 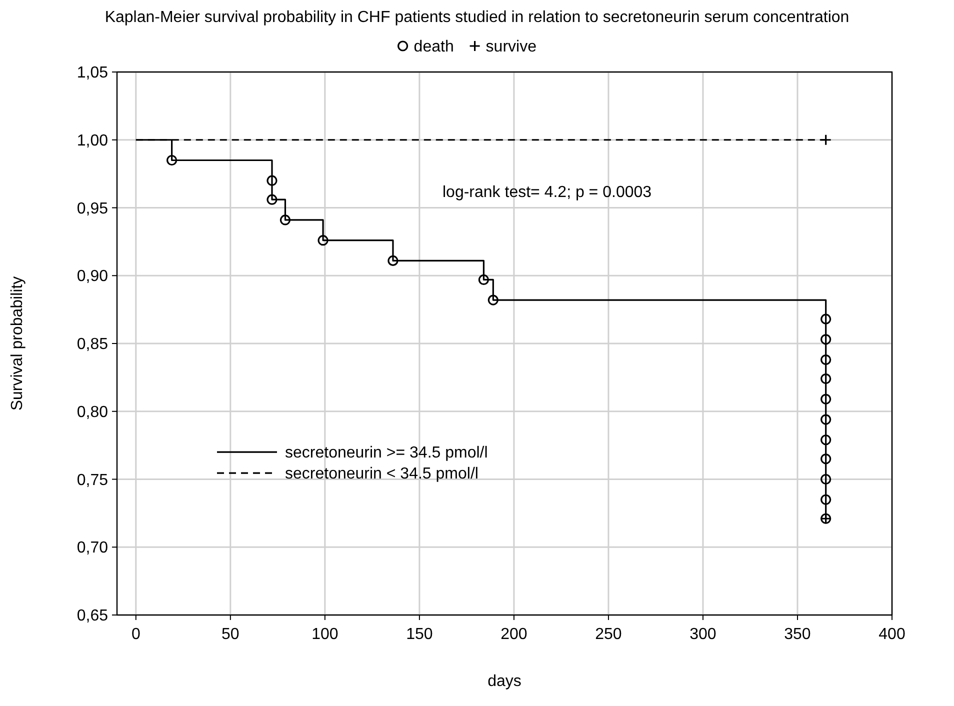 What do you see at coordinates (92, 345) in the screenshot?
I see `y-tick-label: 0,85` at bounding box center [92, 345].